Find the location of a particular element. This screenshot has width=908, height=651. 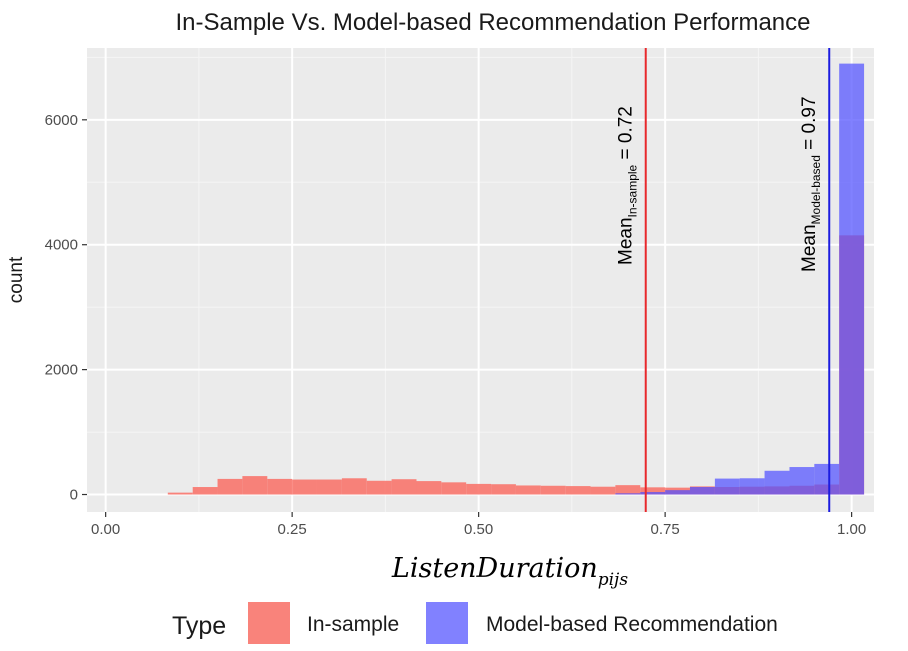

x-tick-label: 0.50 is located at coordinates (478, 529).